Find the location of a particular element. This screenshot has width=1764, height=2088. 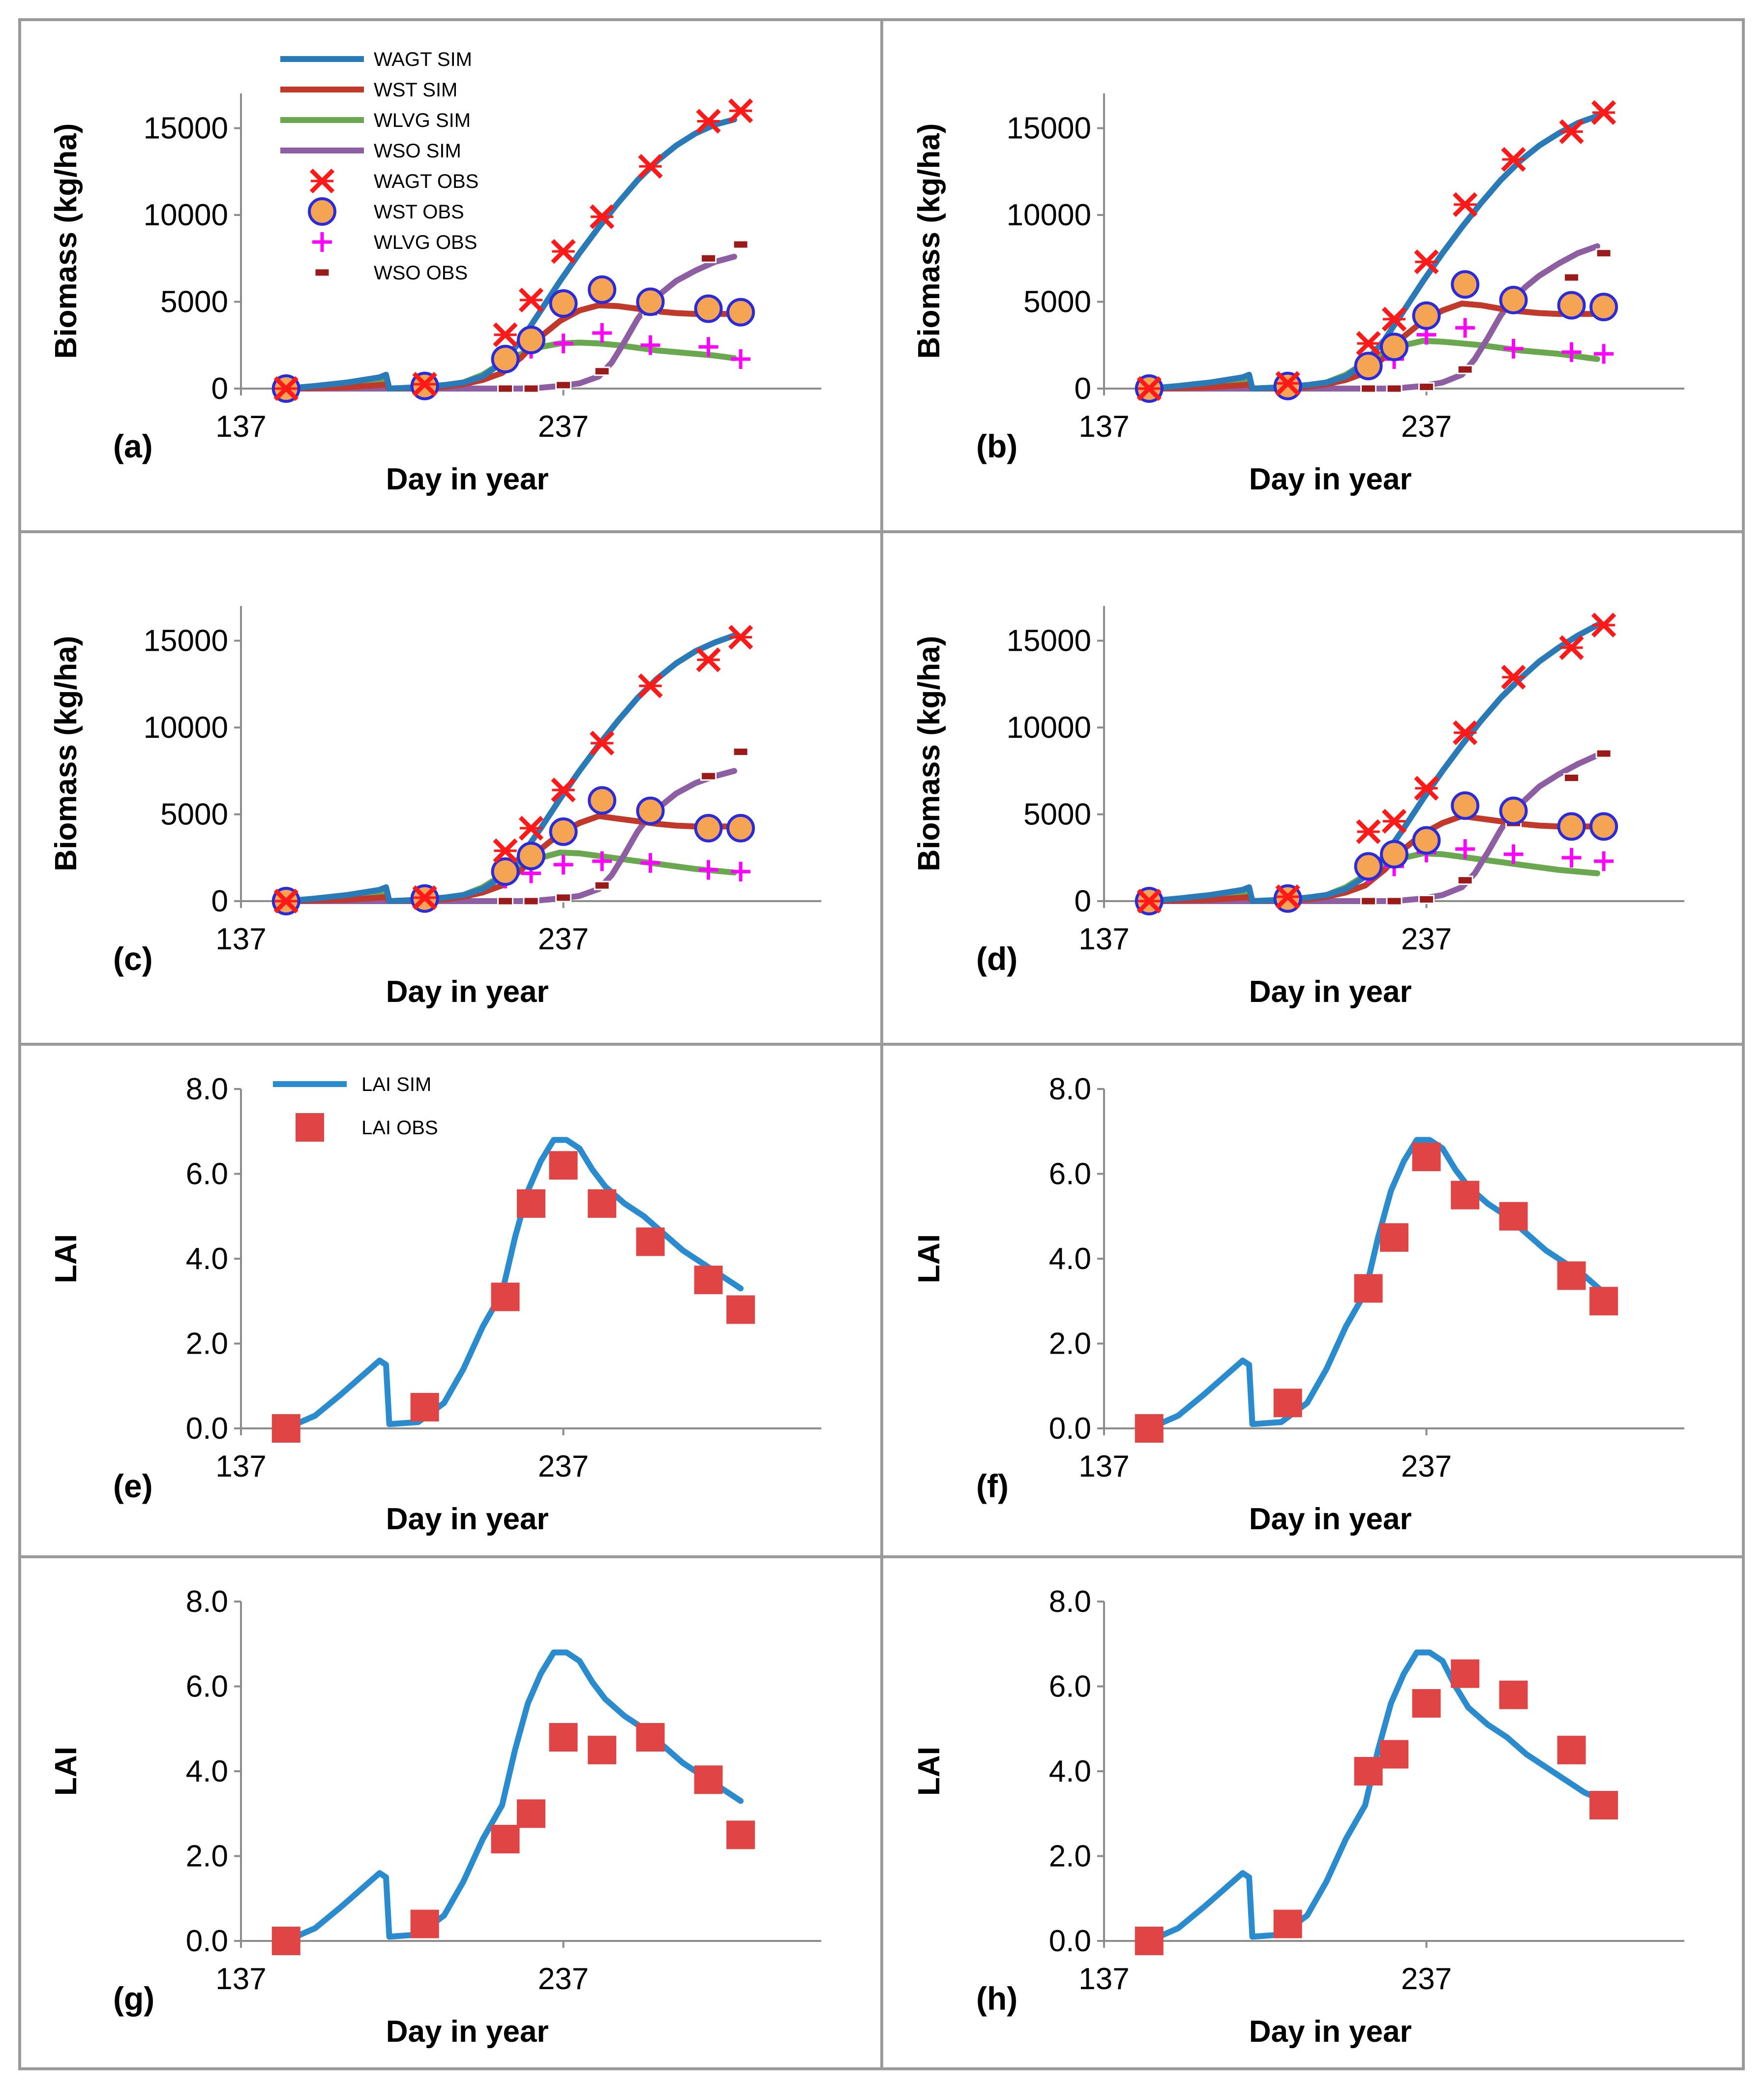

panel-h-y-tick-label-1: 2.0 is located at coordinates (1070, 1857).